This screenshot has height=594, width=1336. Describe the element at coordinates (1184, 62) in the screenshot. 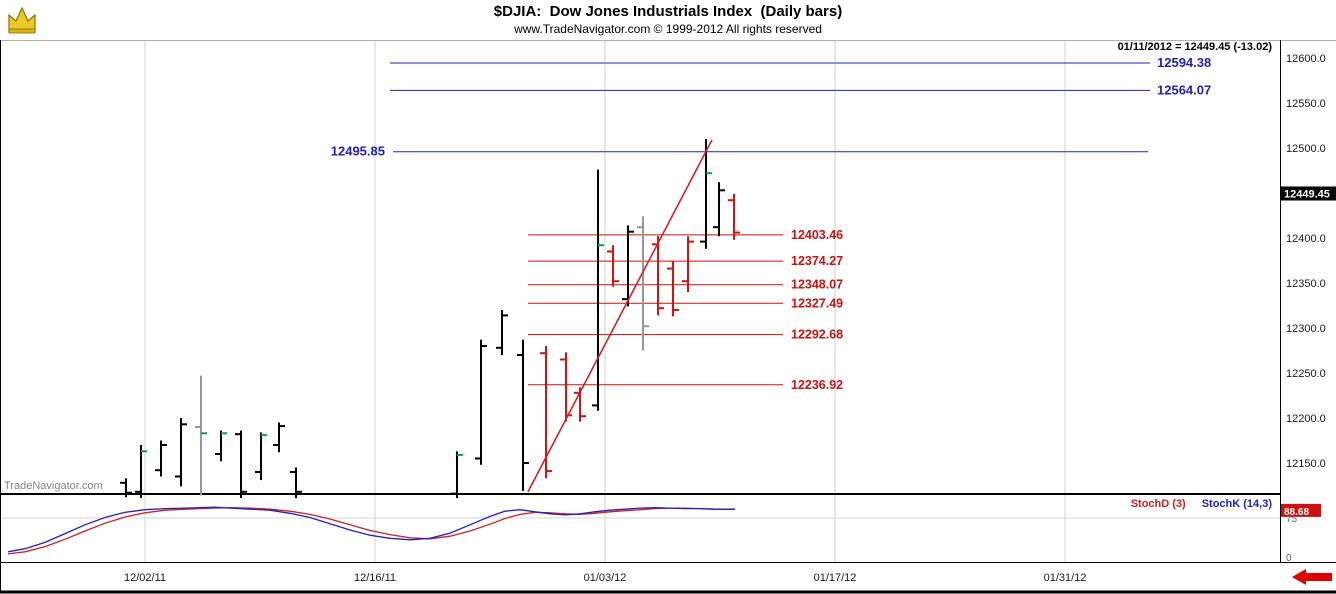

I see `svg-text: 12594.38` at that location.